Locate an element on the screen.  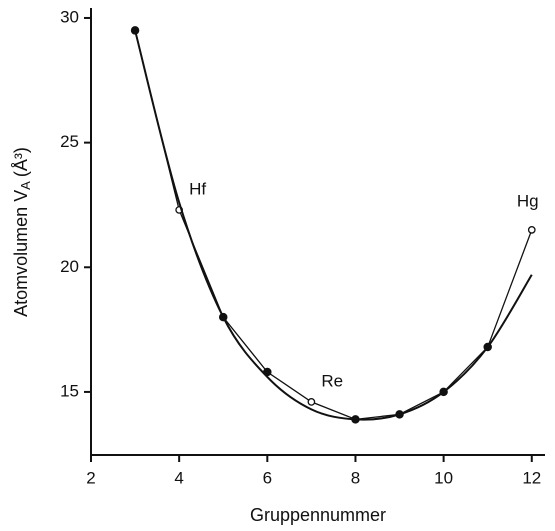
y-label-main: Atomvolumen V is located at coordinates (21, 253).